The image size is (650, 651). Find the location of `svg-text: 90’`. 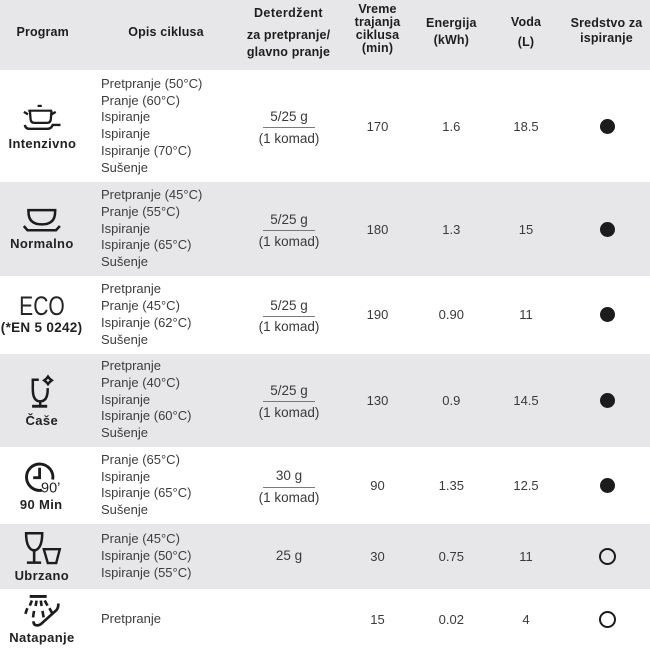

svg-text: 90’ is located at coordinates (50, 489).